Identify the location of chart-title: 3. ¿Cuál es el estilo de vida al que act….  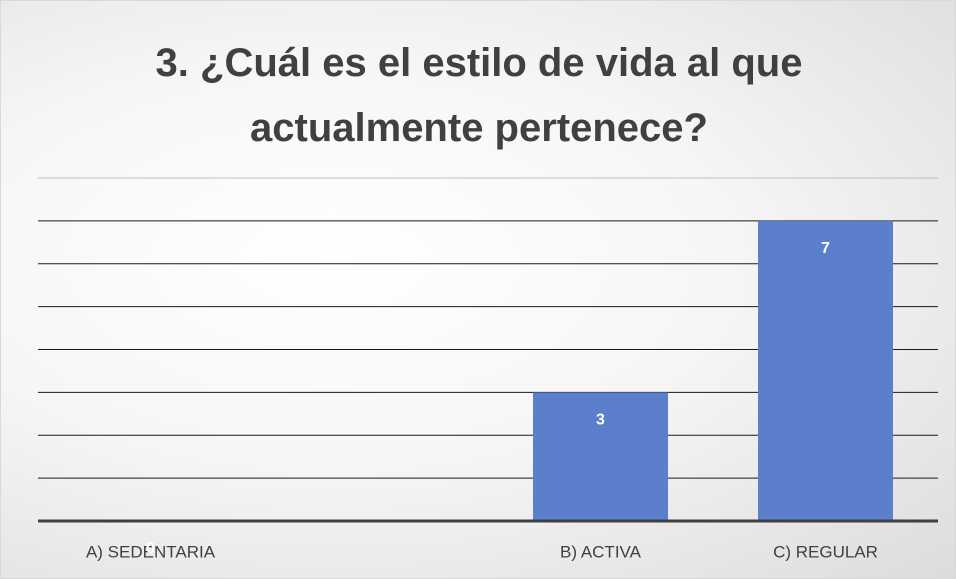
(479, 95).